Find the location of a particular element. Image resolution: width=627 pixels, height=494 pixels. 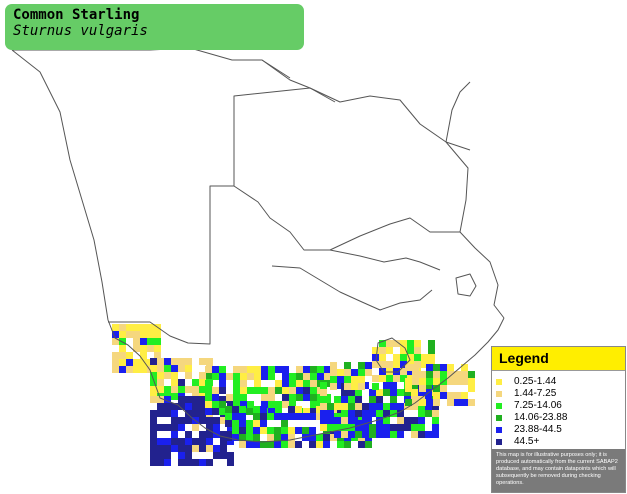

legend-label: 23.88-44.5 is located at coordinates (538, 429).